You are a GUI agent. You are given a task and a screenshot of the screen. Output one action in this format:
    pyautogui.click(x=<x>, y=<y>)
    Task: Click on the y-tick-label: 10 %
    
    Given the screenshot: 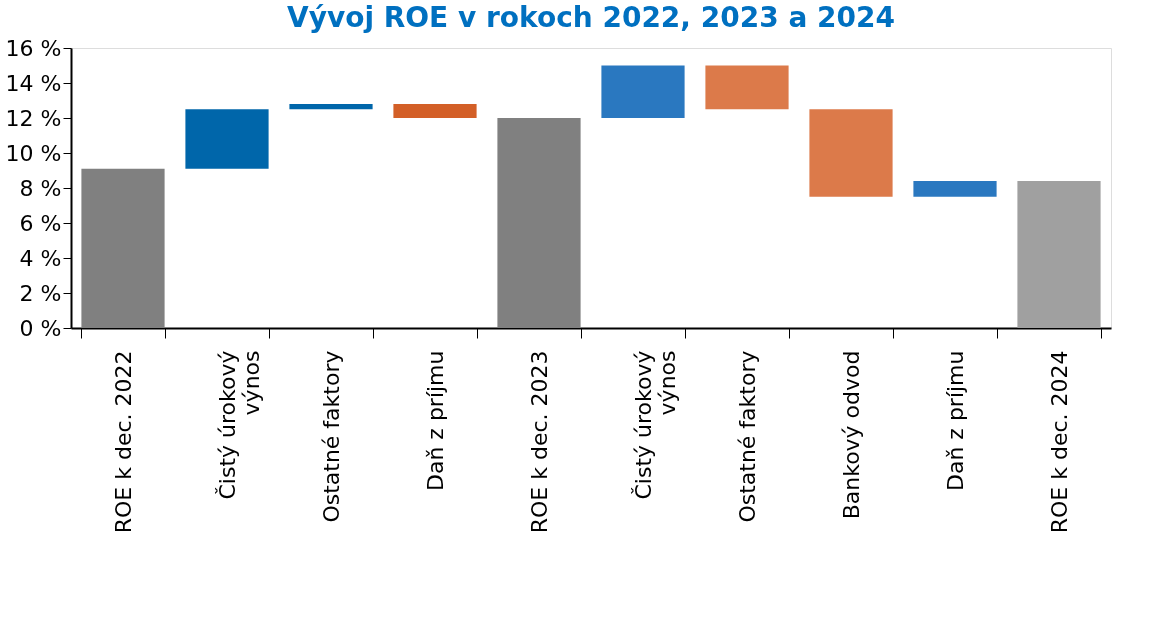 What is the action you would take?
    pyautogui.click(x=33, y=153)
    